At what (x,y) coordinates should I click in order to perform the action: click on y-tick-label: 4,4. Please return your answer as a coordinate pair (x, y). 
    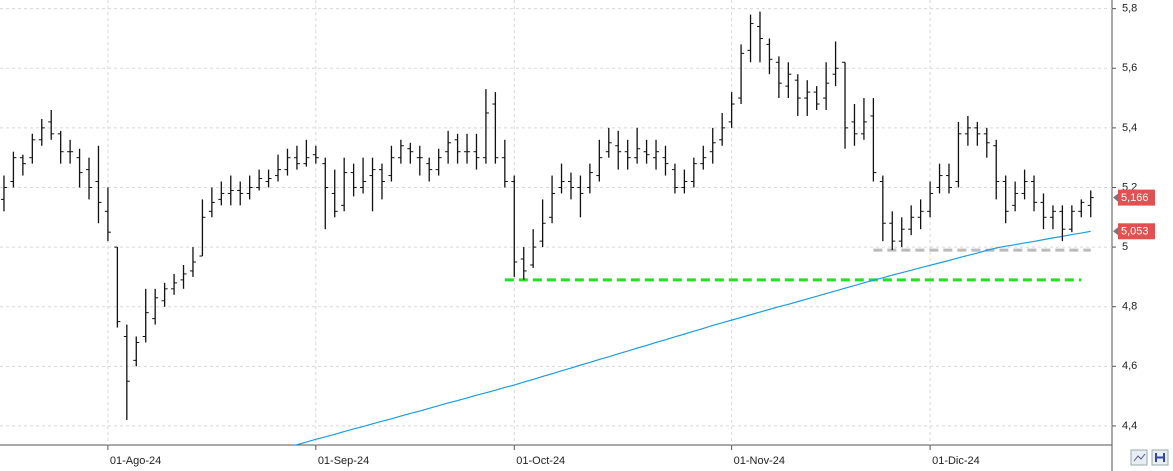
    Looking at the image, I should click on (1129, 426).